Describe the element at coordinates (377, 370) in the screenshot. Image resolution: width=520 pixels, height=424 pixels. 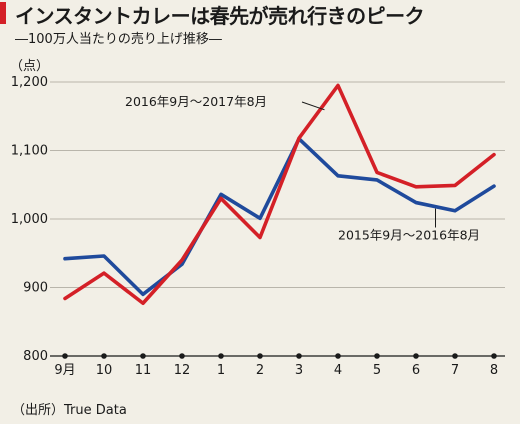
I see `x-tick-label: 5` at that location.